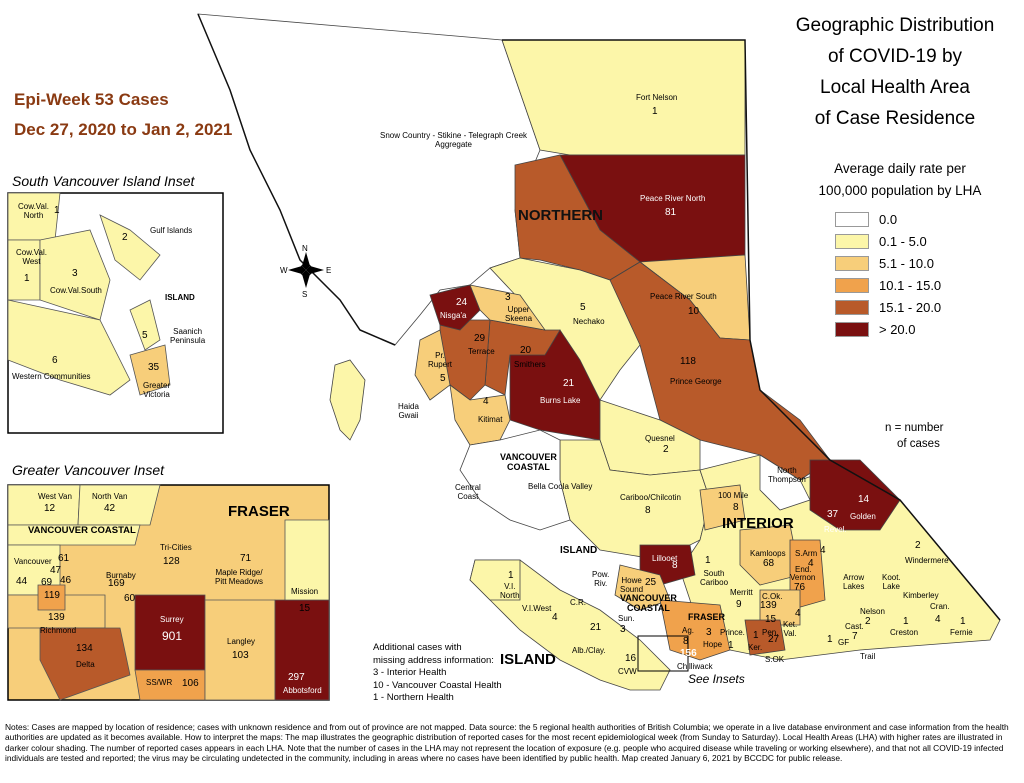 The width and height of the screenshot is (1024, 783). What do you see at coordinates (695, 630) in the screenshot?
I see `region-fraser-main` at bounding box center [695, 630].